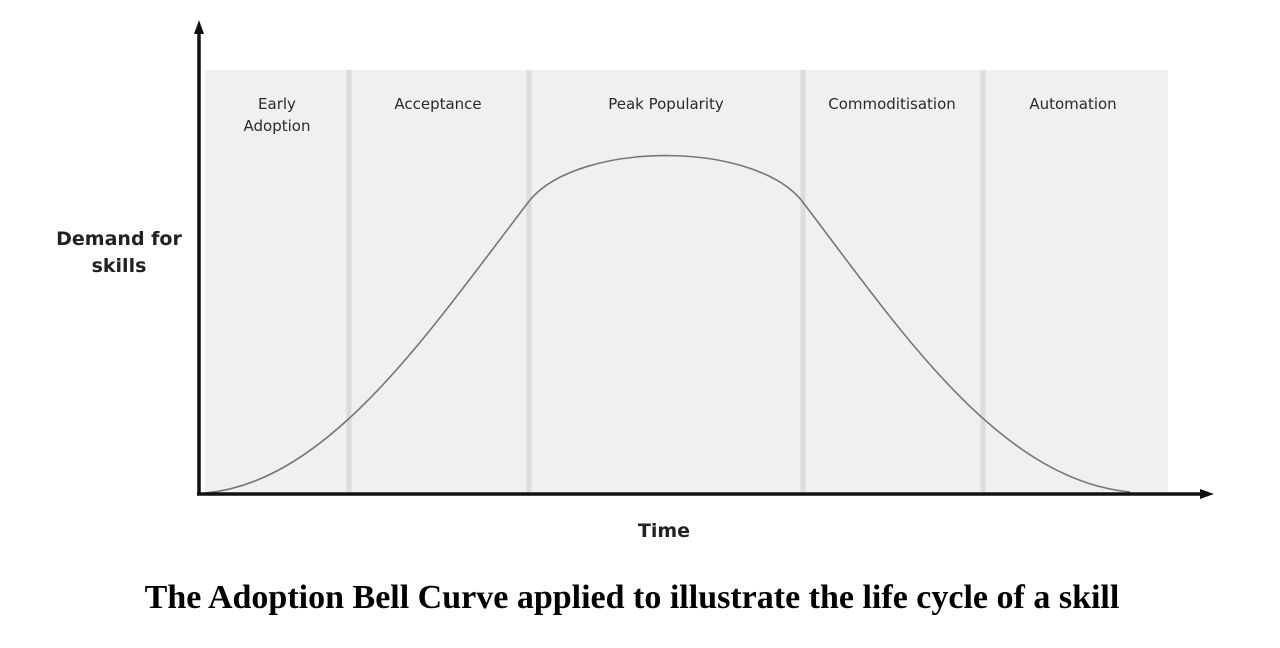 Image resolution: width=1280 pixels, height=648 pixels. Describe the element at coordinates (1207, 494) in the screenshot. I see `x-axis-arrow` at that location.